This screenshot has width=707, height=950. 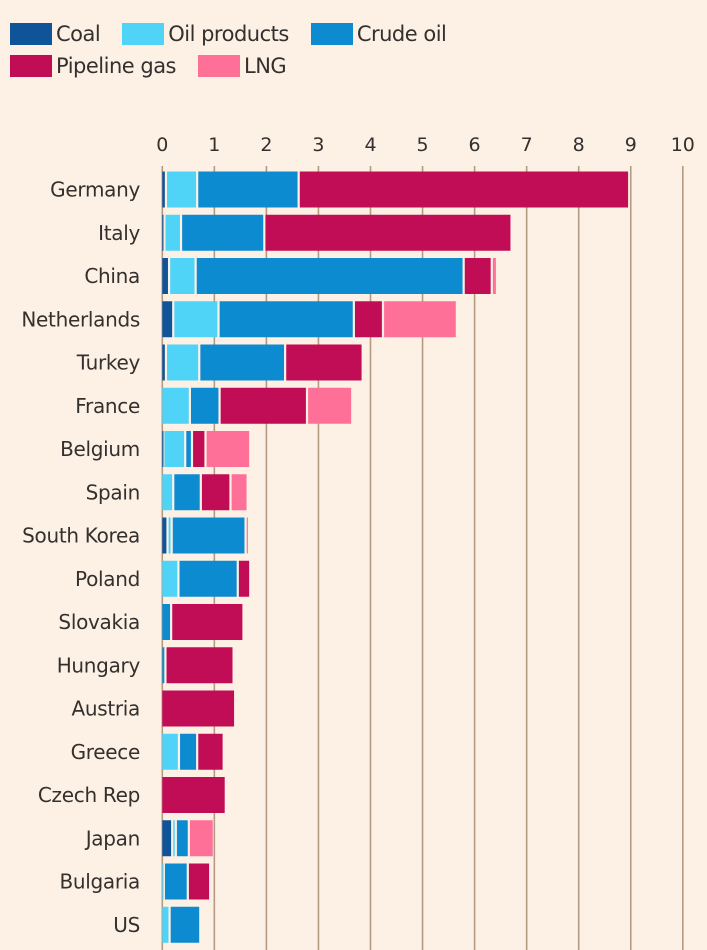 What do you see at coordinates (188, 449) in the screenshot?
I see `bar-belgium-crude-oil` at bounding box center [188, 449].